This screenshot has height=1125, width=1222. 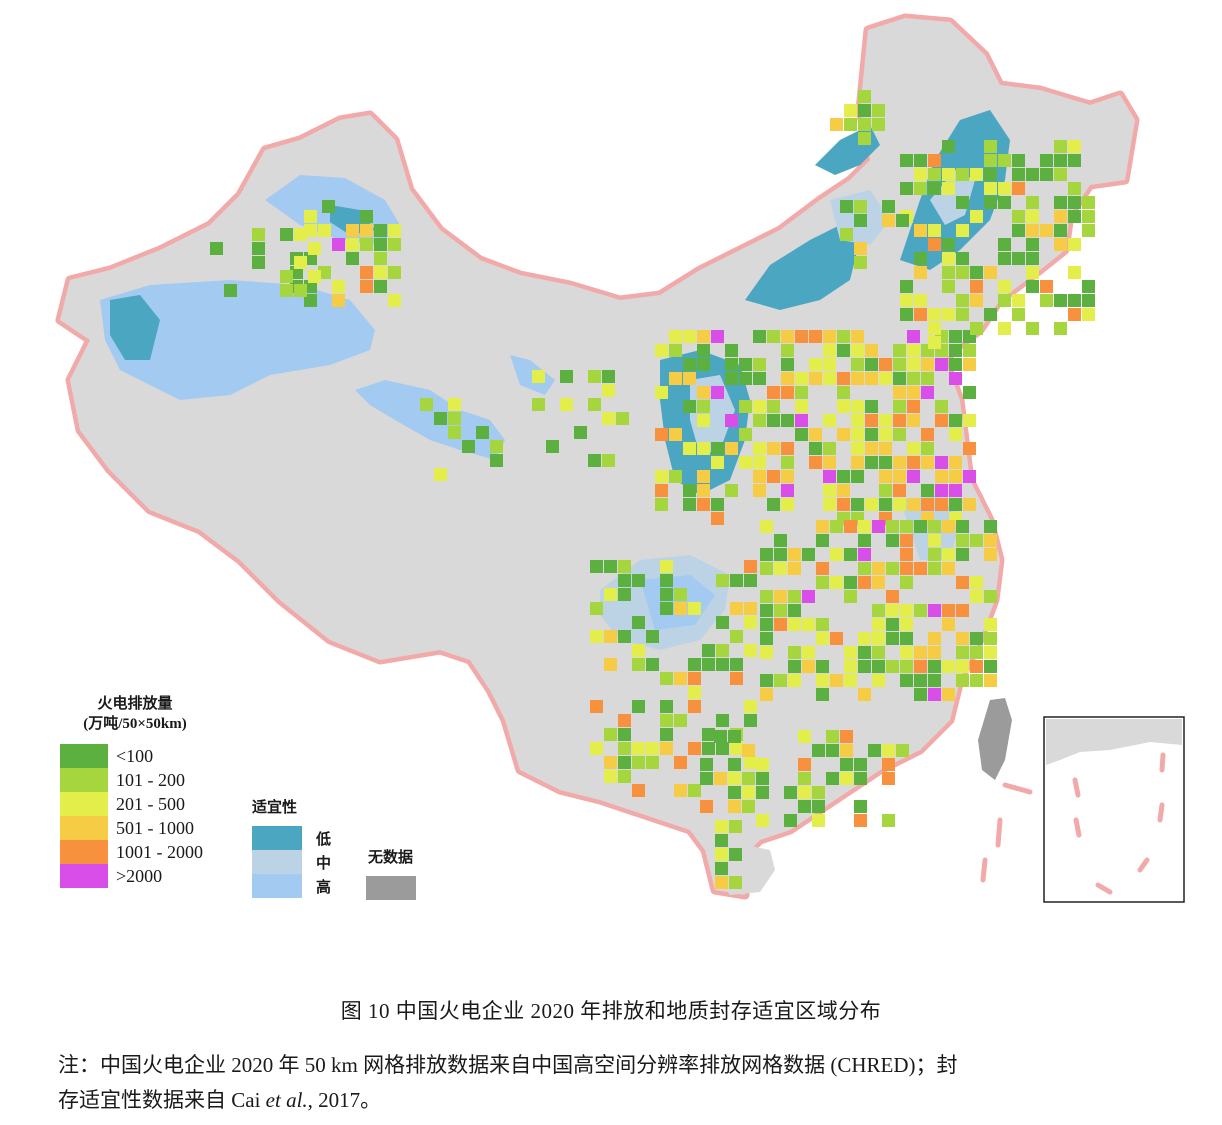 What do you see at coordinates (135, 704) in the screenshot?
I see `emission-legend-title-line1: 火电排放量` at bounding box center [135, 704].